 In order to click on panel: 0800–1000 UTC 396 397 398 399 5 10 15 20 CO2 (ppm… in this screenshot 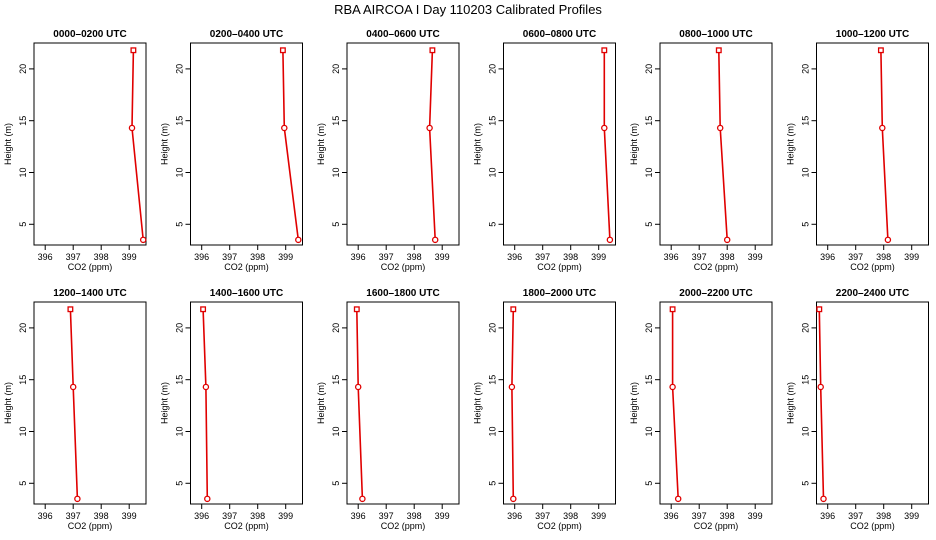, I will do `click(701, 150)`.